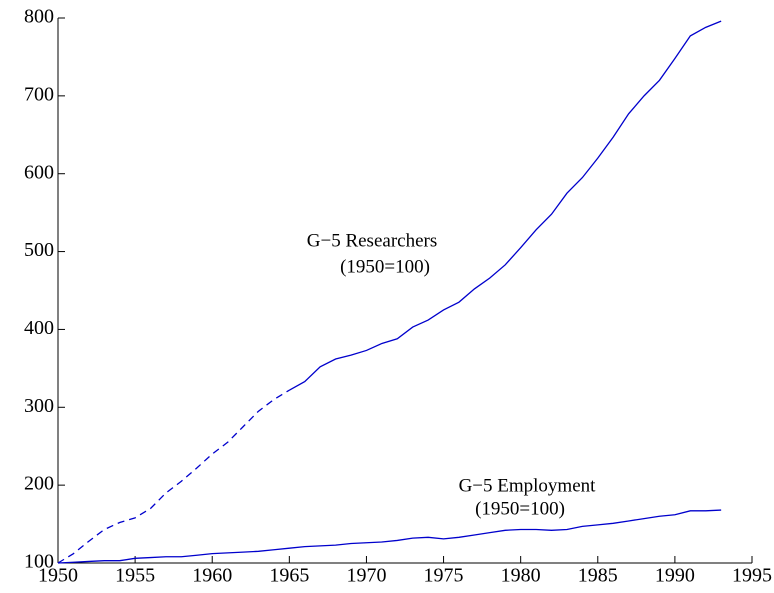 The height and width of the screenshot is (593, 774). What do you see at coordinates (39, 484) in the screenshot?
I see `y-tick-label: 200` at bounding box center [39, 484].